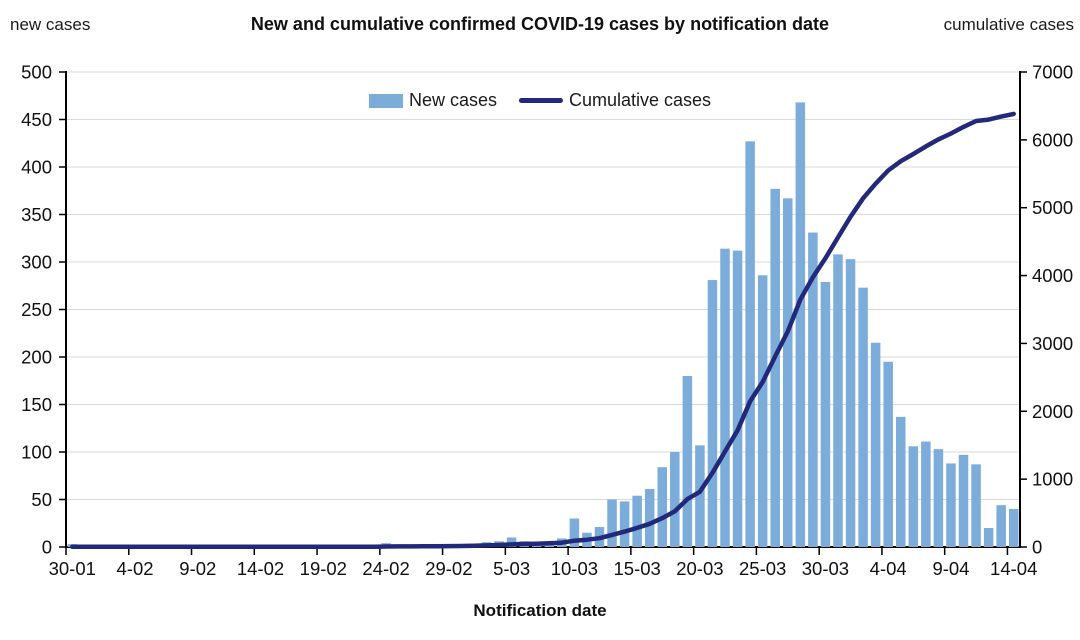  I want to click on legend: New cases Cumulative cases, so click(540, 100).